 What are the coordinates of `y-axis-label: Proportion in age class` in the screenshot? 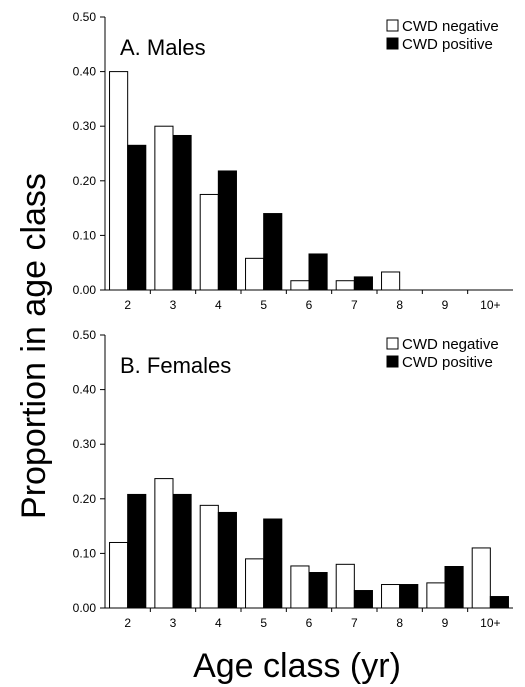 It's located at (34, 346).